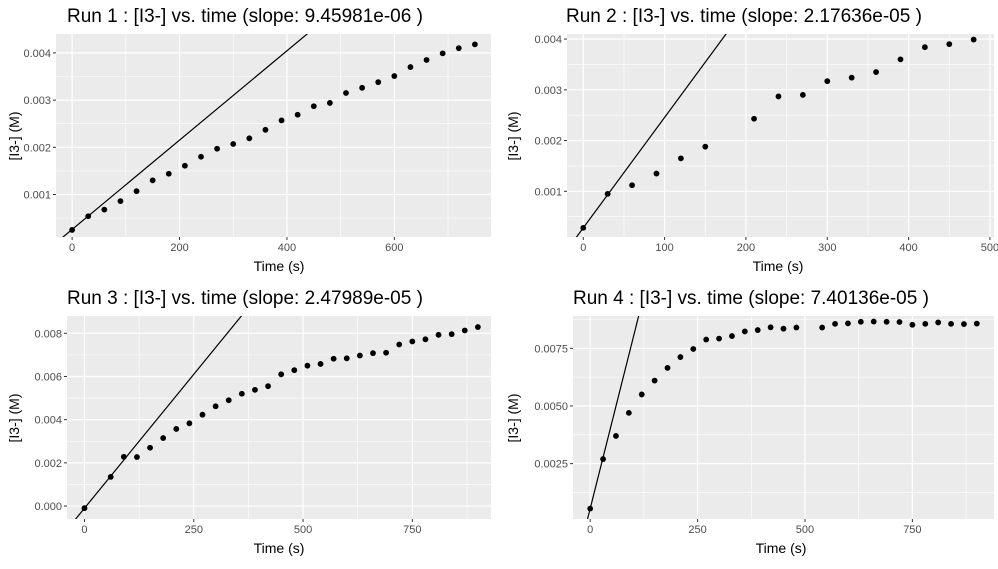 Image resolution: width=998 pixels, height=569 pixels. What do you see at coordinates (551, 465) in the screenshot?
I see `y-tick-label: 0.0025` at bounding box center [551, 465].